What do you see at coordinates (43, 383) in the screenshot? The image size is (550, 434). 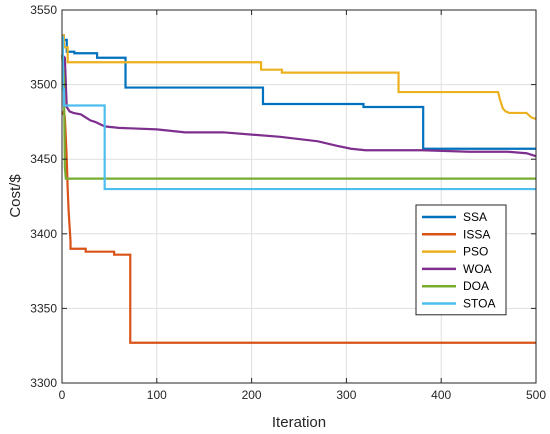 I see `y-tick-label: 3300` at bounding box center [43, 383].